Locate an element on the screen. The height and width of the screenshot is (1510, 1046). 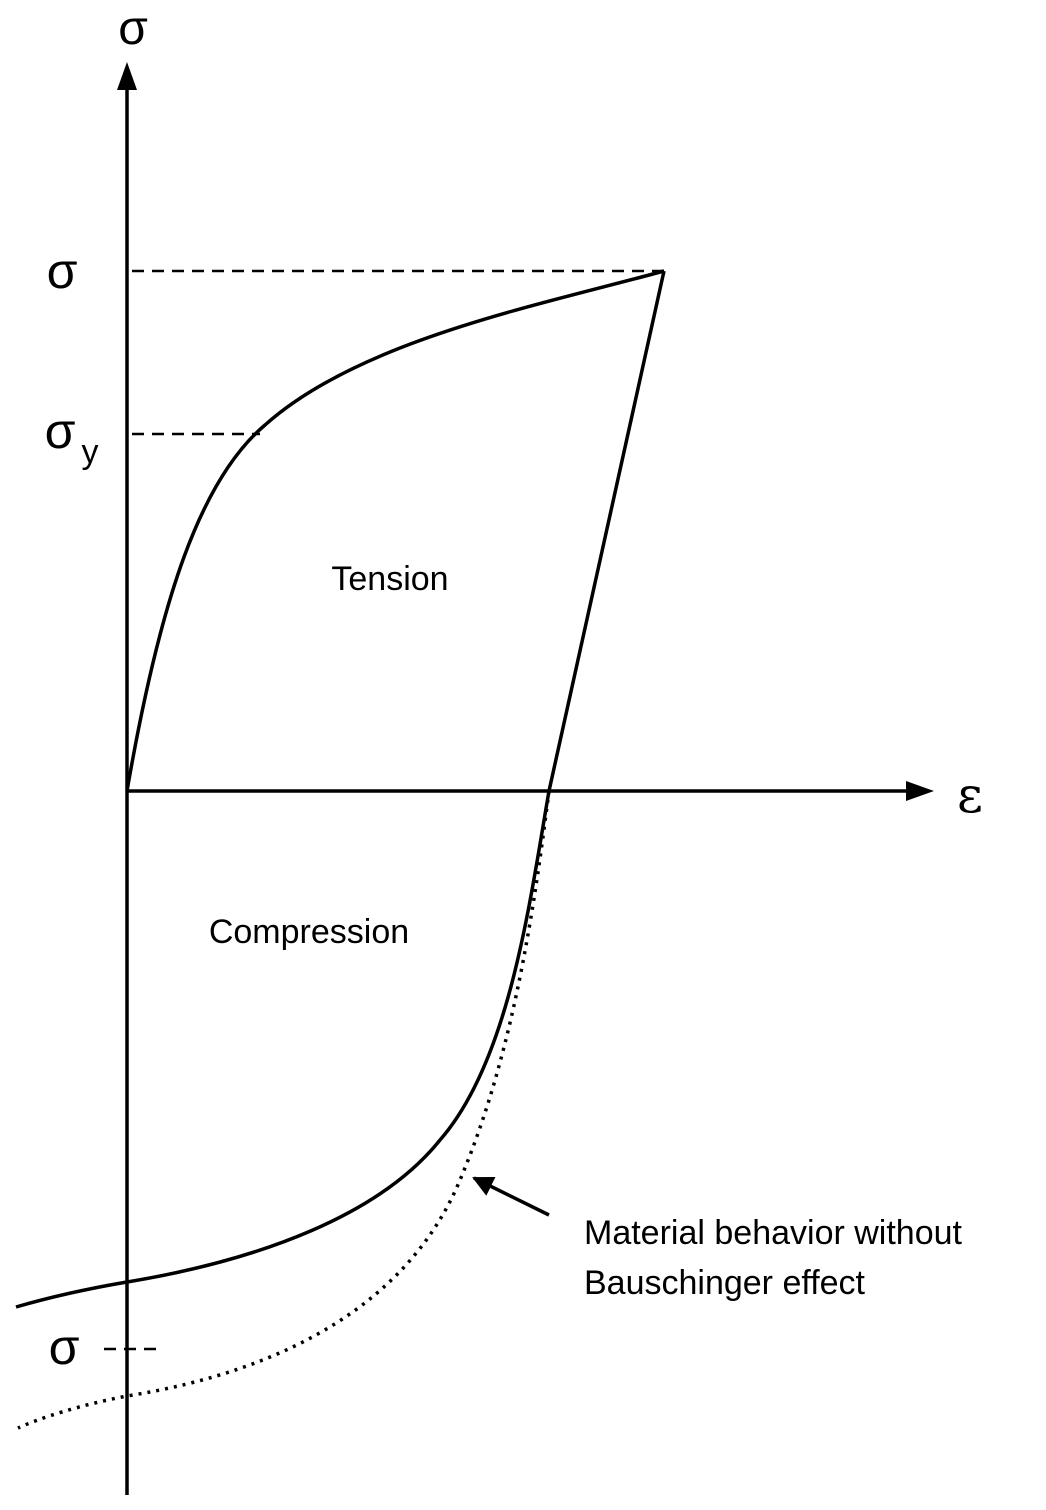
annotation-arrow is located at coordinates (511, 1196).